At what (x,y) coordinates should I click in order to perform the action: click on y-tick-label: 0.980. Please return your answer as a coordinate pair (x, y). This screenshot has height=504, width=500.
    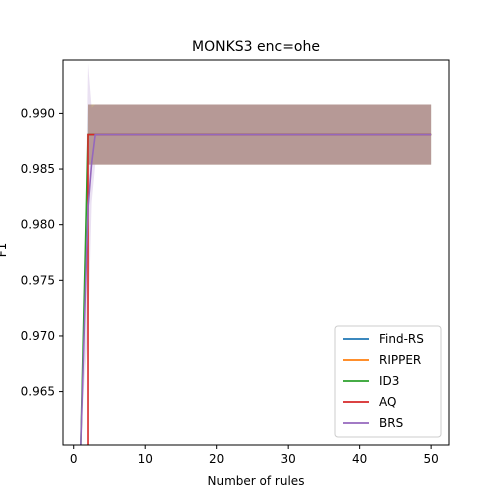
    Looking at the image, I should click on (38, 225).